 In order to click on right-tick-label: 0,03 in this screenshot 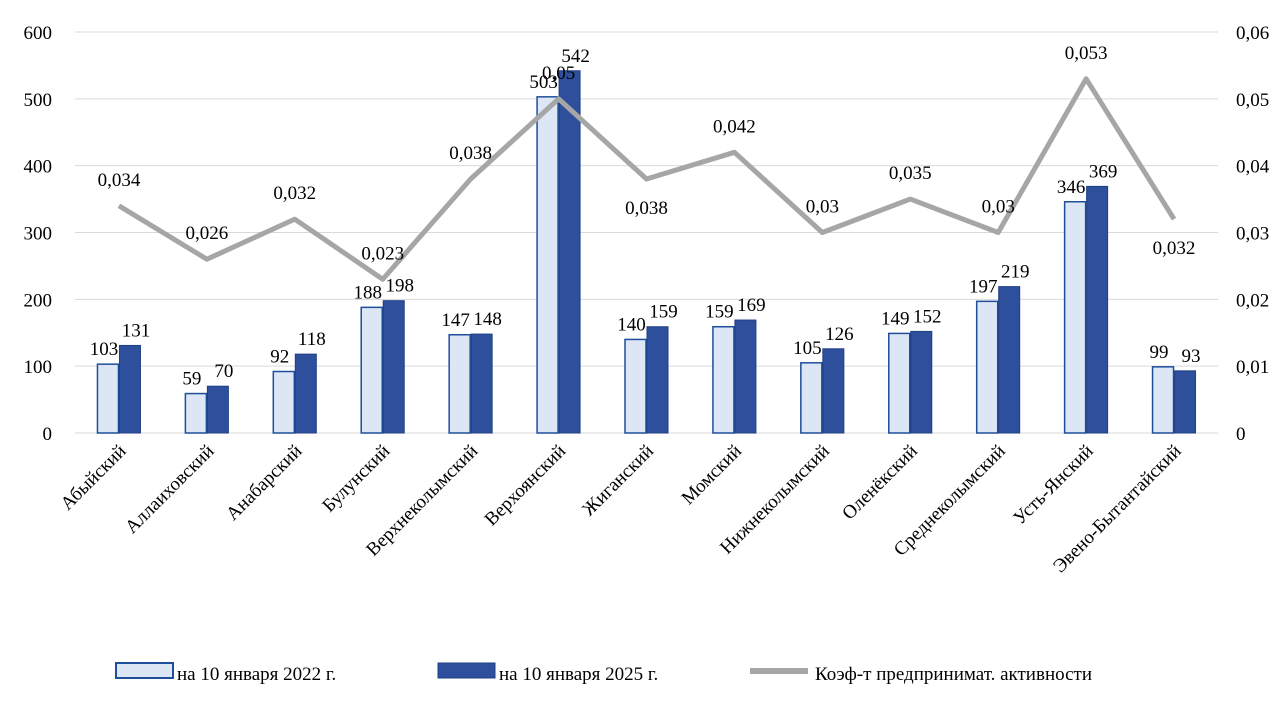, I will do `click(1252, 234)`.